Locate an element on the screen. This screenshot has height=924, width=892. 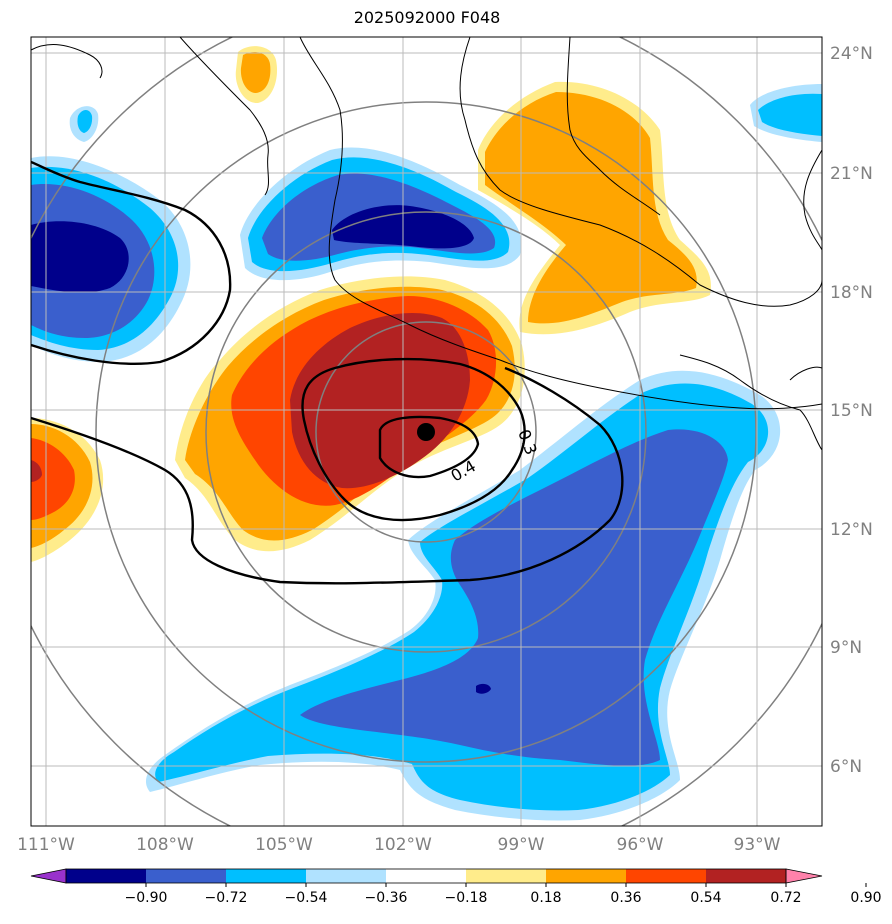
colorbar-extend-high is located at coordinates (804, 876).